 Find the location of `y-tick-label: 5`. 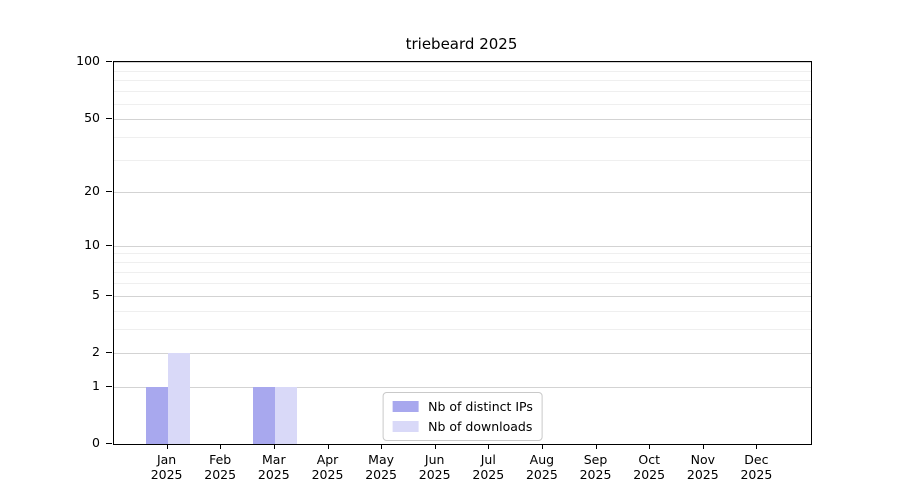

y-tick-label: 5 is located at coordinates (96, 294).